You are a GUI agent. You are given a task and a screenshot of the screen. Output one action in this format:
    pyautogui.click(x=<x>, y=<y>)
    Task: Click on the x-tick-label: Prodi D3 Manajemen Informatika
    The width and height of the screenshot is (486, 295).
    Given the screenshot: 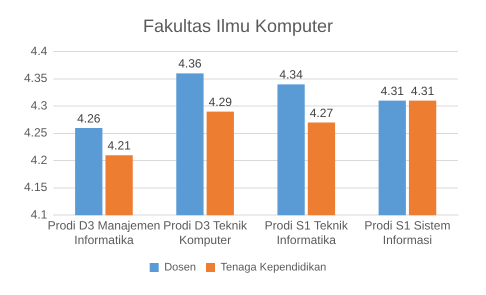 What is the action you would take?
    pyautogui.click(x=104, y=233)
    